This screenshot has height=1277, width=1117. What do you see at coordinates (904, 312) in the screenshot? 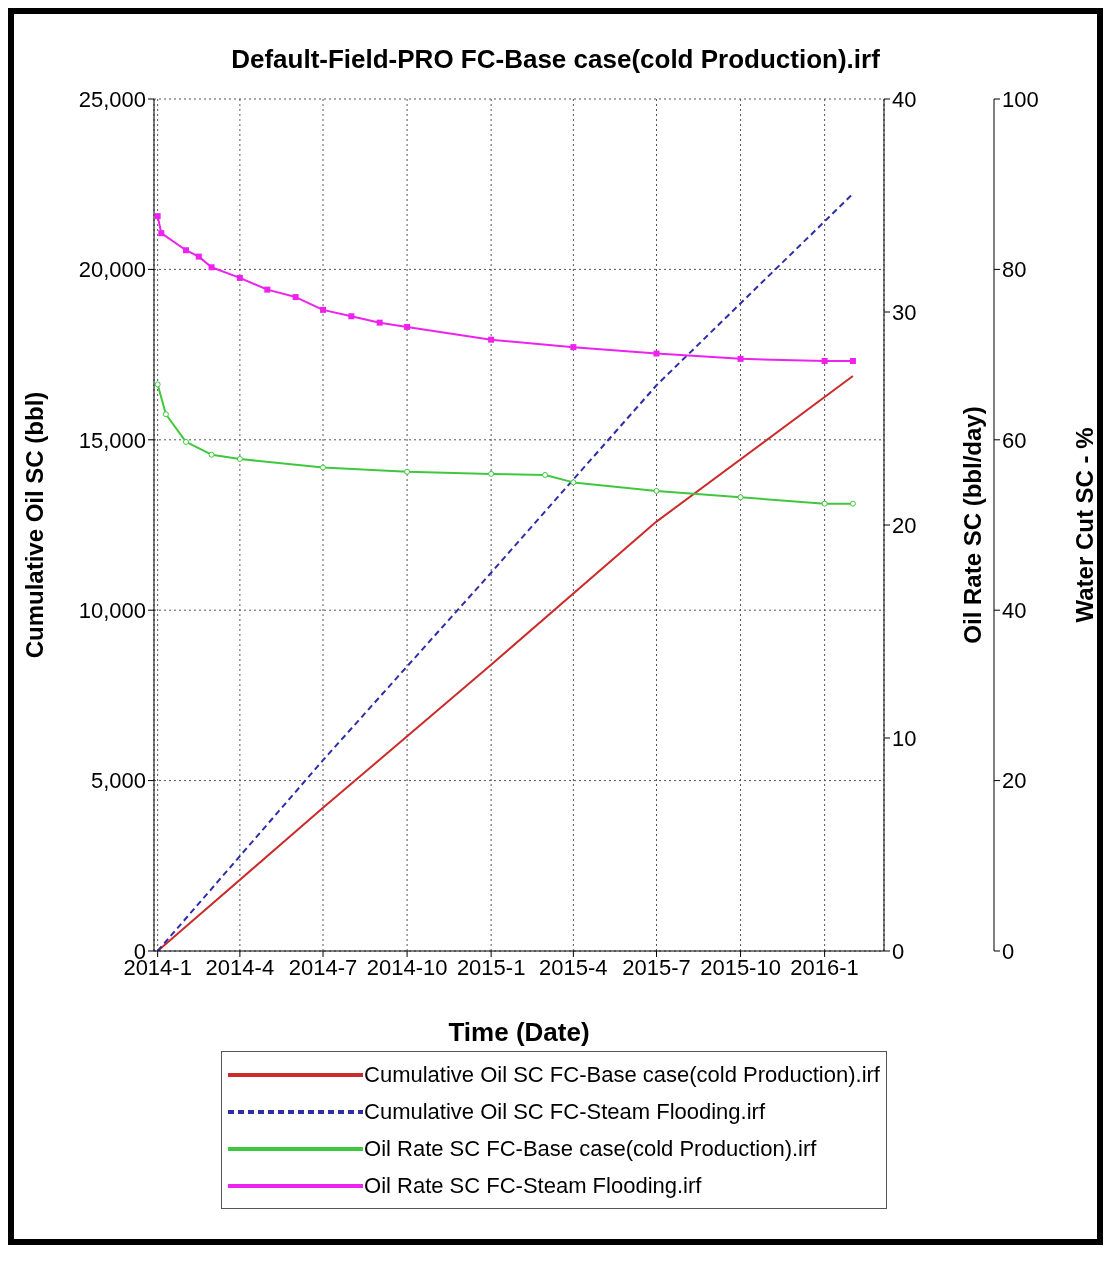
I see `y2-tick-label: 30` at bounding box center [904, 312].